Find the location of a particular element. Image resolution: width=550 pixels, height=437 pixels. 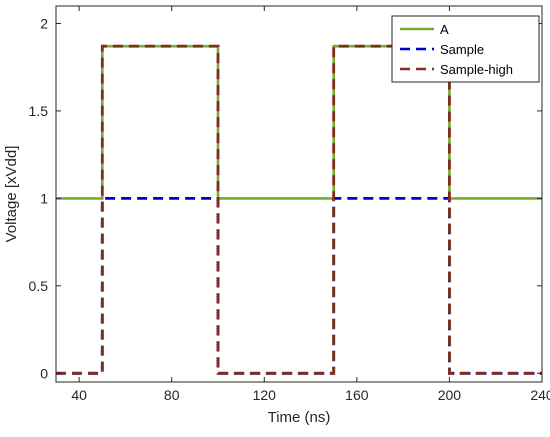

y-tick-label: 0 is located at coordinates (44, 373).